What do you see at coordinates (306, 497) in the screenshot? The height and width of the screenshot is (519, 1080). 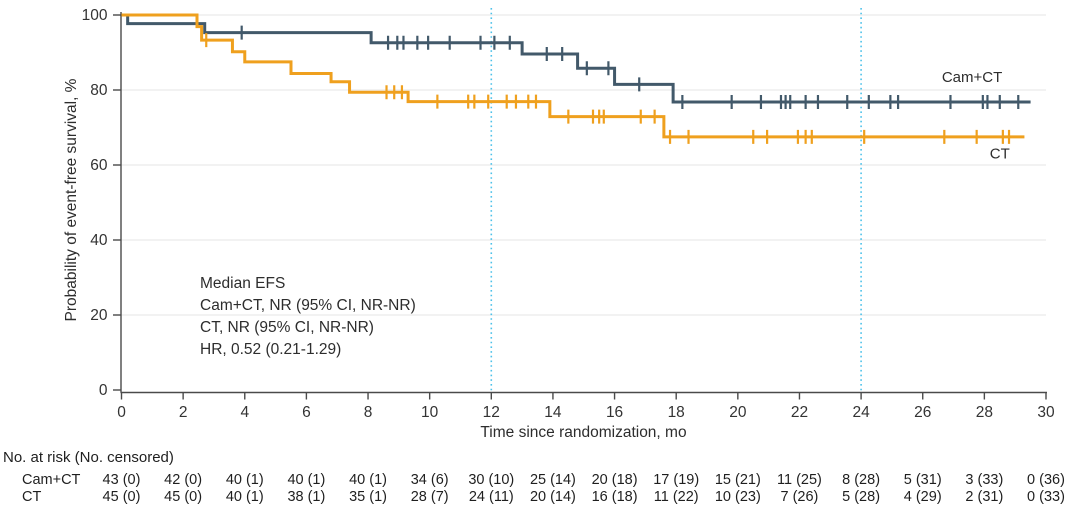 I see `risk-value-ct-month-6: 38 (1)` at bounding box center [306, 497].